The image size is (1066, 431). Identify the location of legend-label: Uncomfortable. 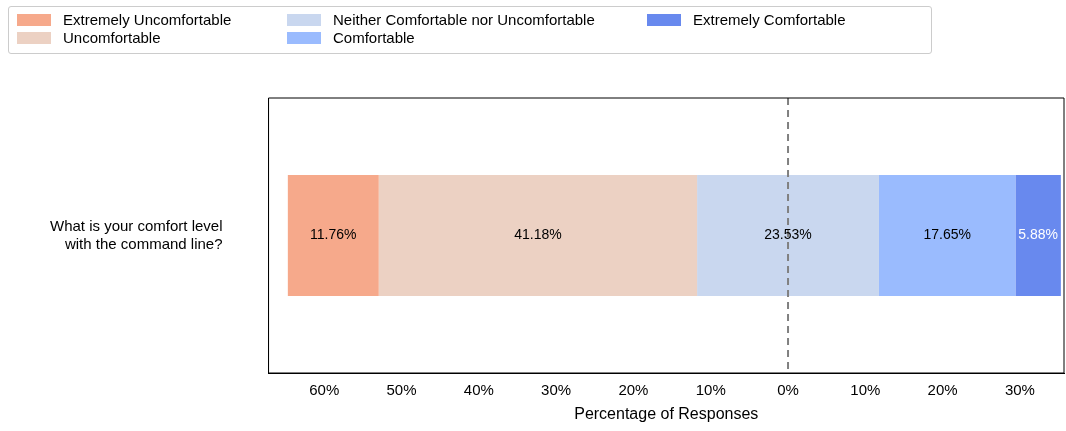
(112, 38).